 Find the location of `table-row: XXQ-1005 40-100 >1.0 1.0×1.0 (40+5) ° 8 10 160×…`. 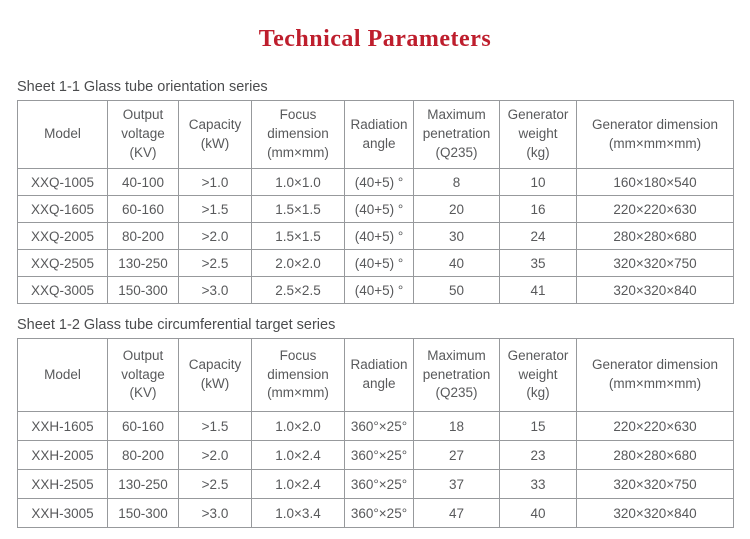

table-row: XXQ-1005 40-100 >1.0 1.0×1.0 (40+5) ° 8 10 160×… is located at coordinates (375, 182).